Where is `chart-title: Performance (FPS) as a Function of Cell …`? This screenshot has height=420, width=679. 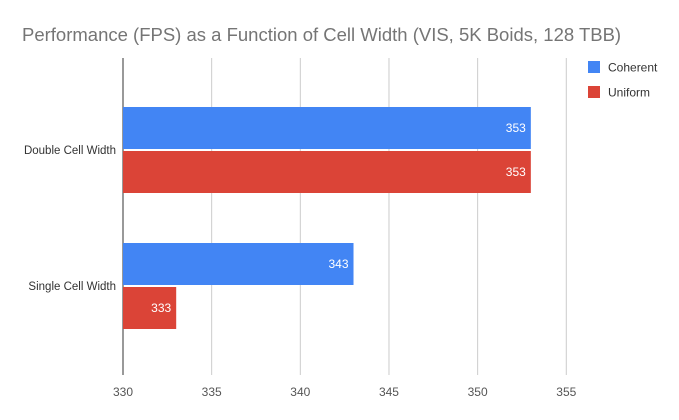
chart-title: Performance (FPS) as a Function of Cell … is located at coordinates (321, 34).